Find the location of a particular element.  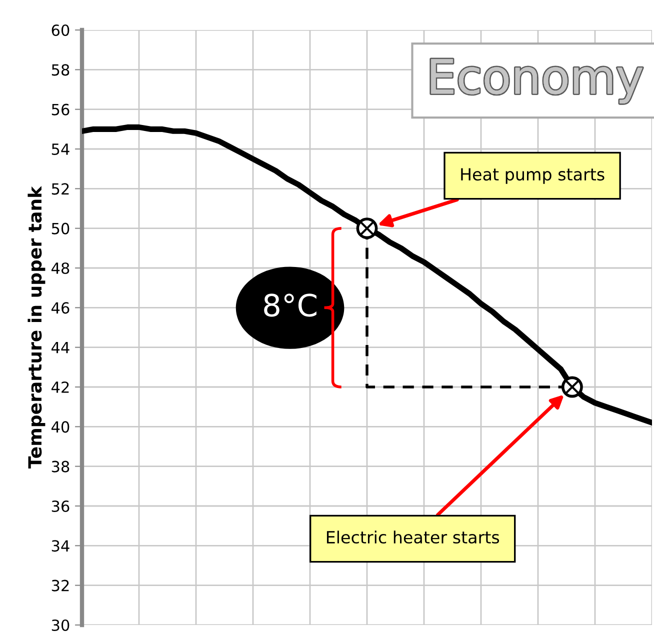

text: Economy is located at coordinates (536, 81).